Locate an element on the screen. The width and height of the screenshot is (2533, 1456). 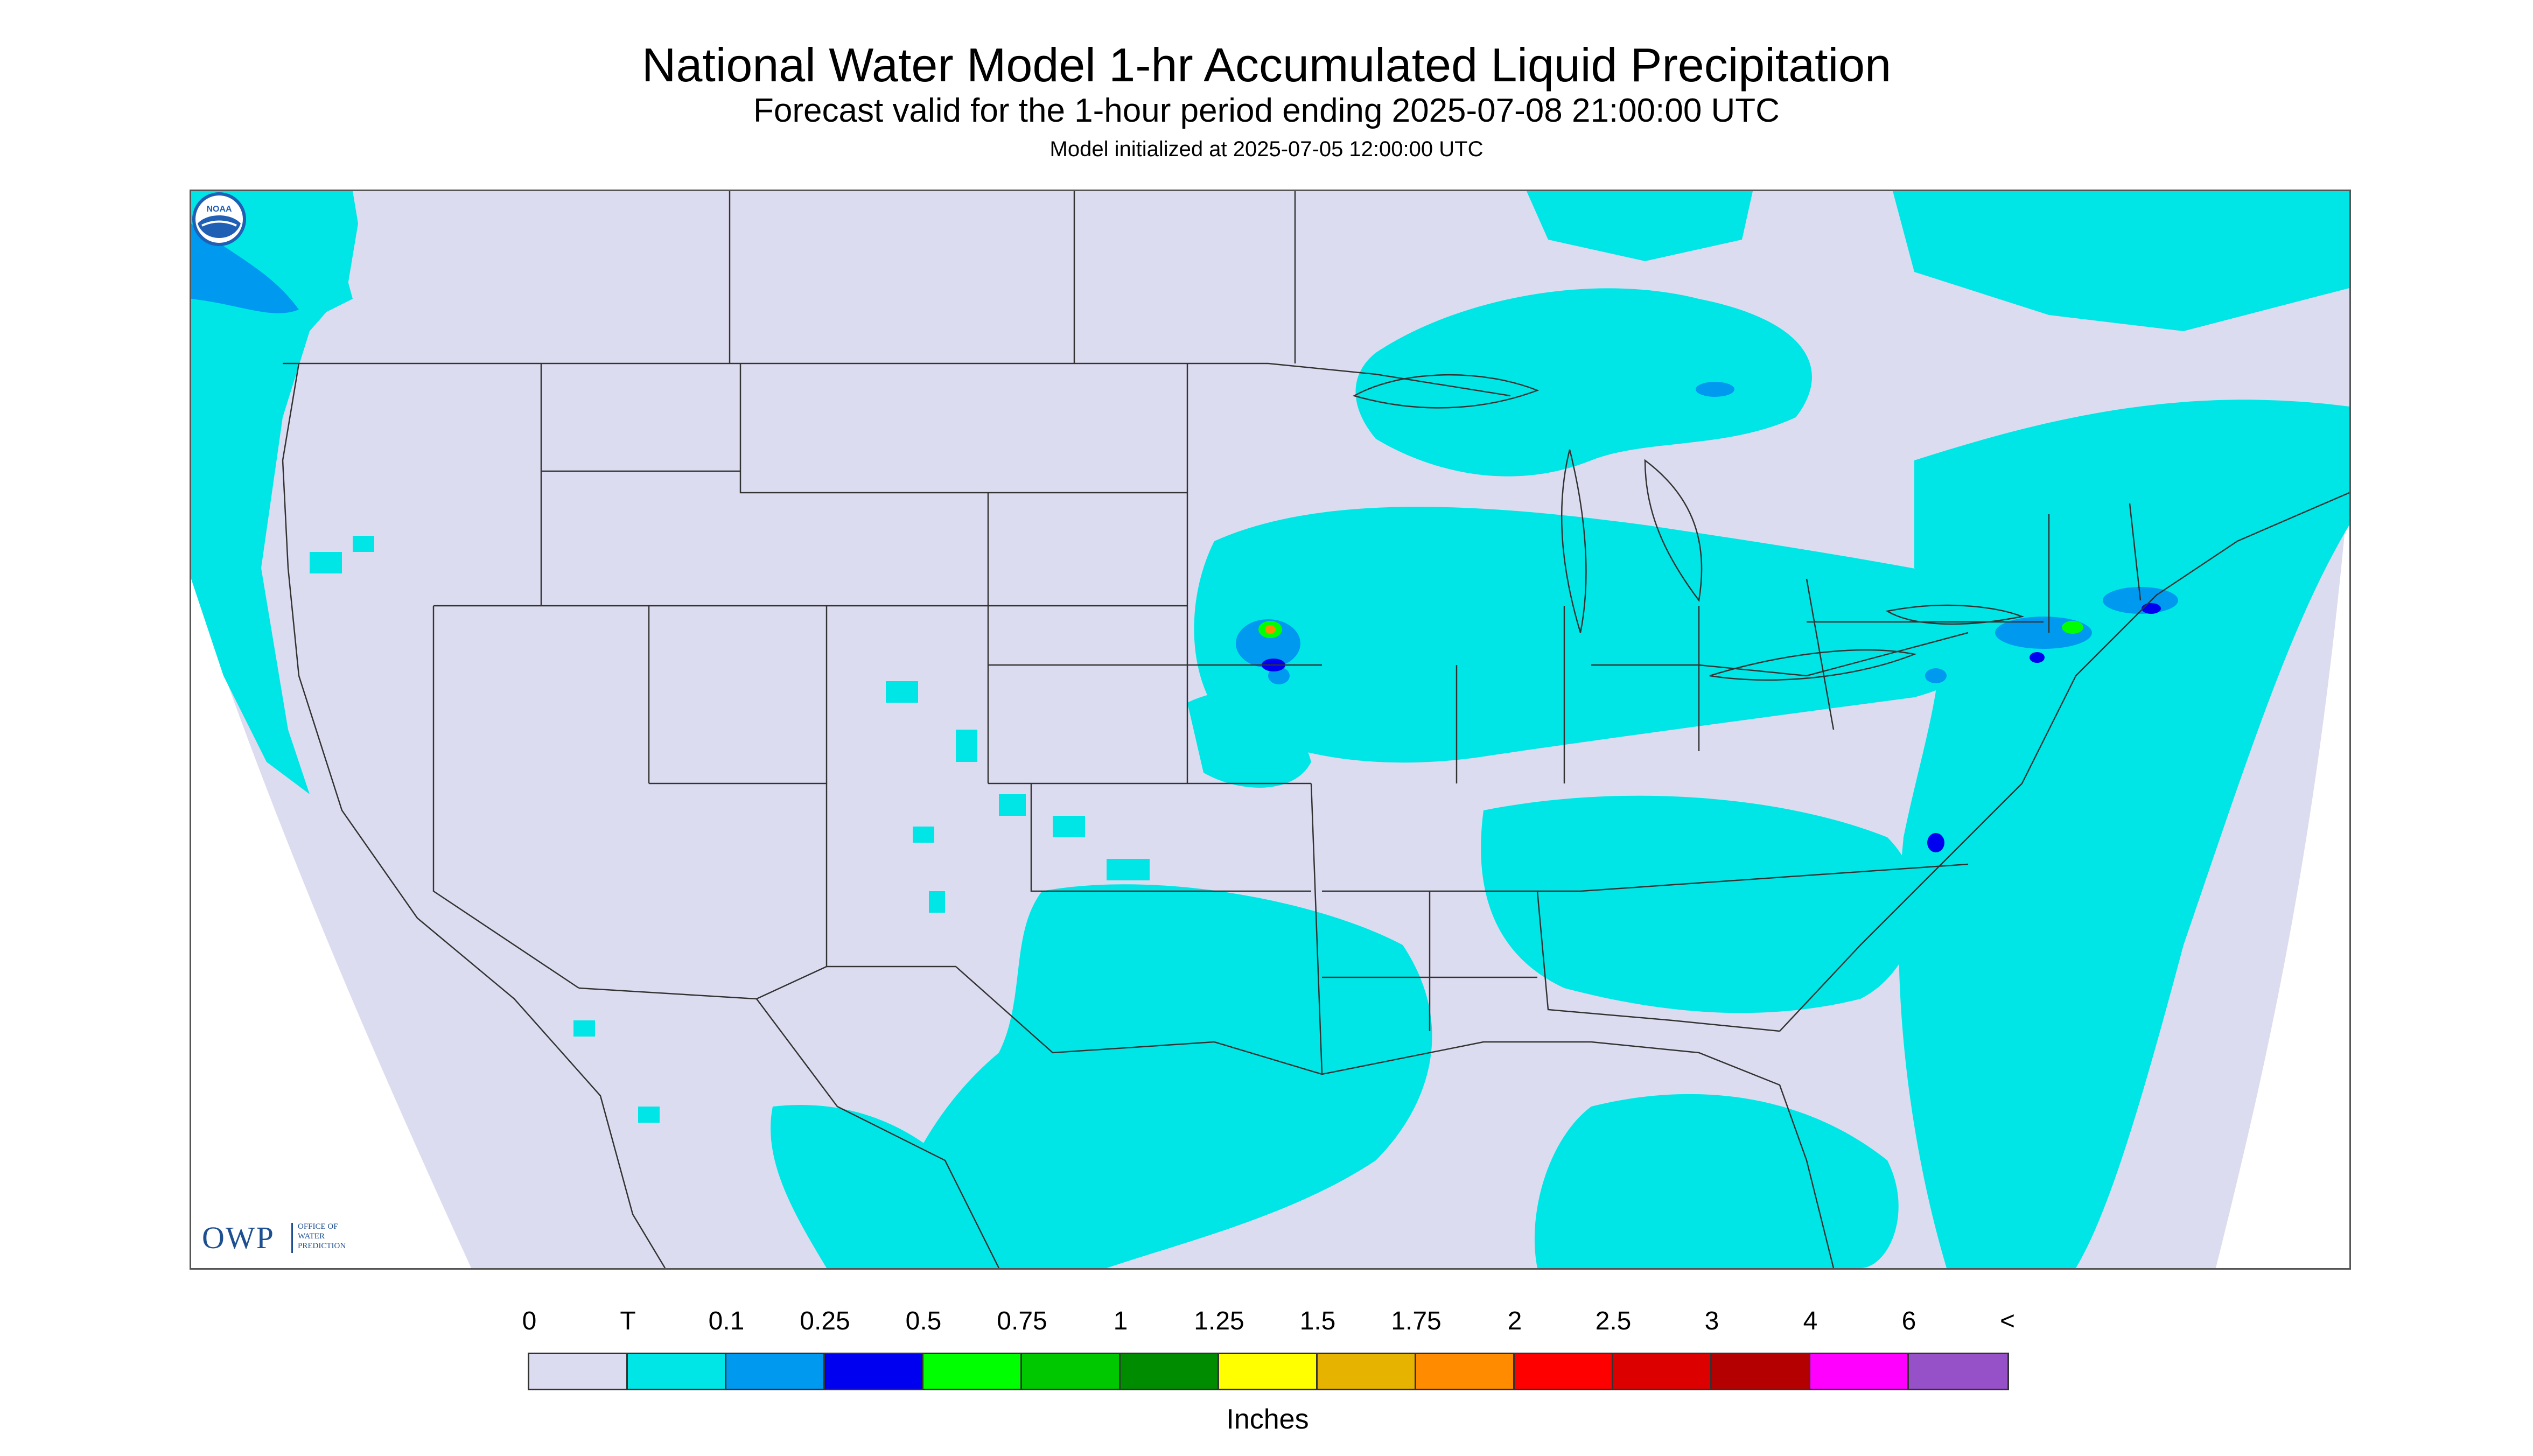
legend-tick-label: 6 is located at coordinates (1909, 1321).